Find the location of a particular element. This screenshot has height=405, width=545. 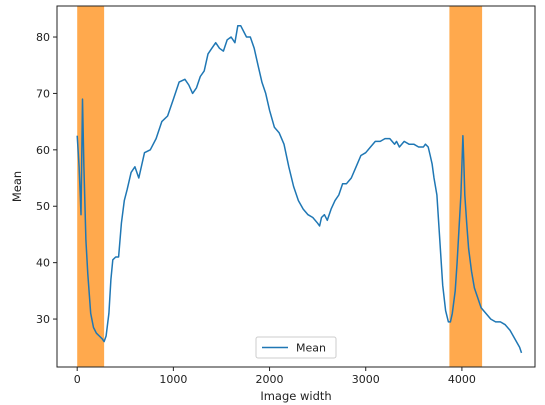

y-axis-label: Mean is located at coordinates (17, 186).